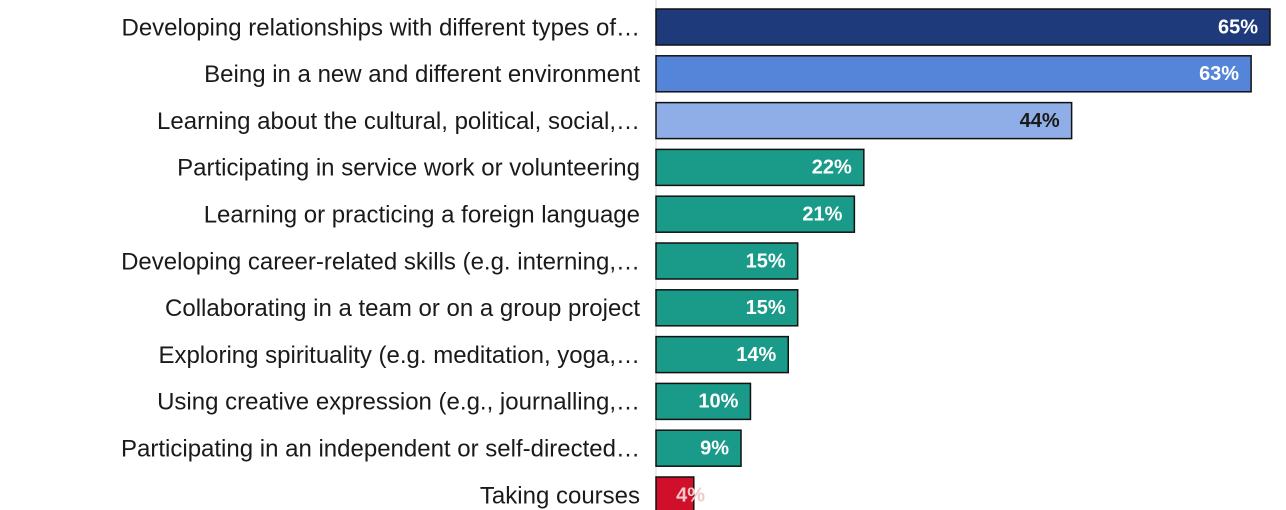 The image size is (1286, 510). I want to click on value-label: 65%, so click(1238, 27).